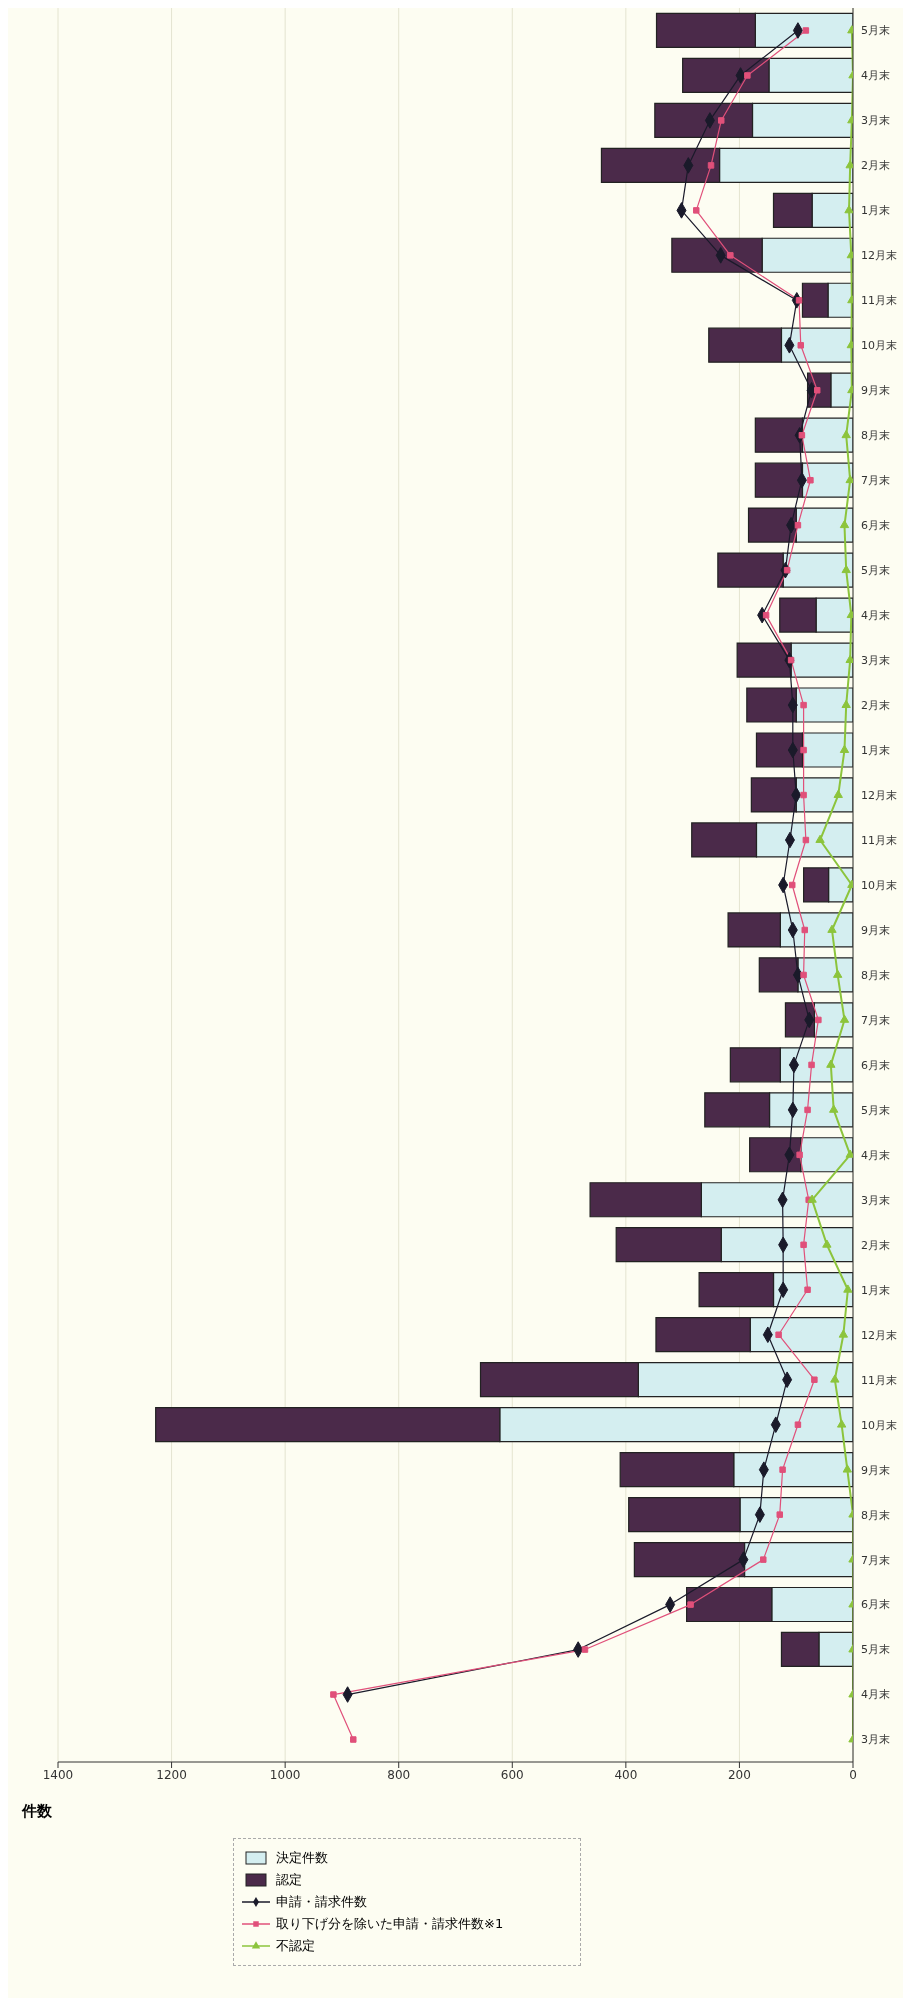 The width and height of the screenshot is (909, 2004). What do you see at coordinates (399, 1774) in the screenshot?
I see `x-tick-label: 800` at bounding box center [399, 1774].